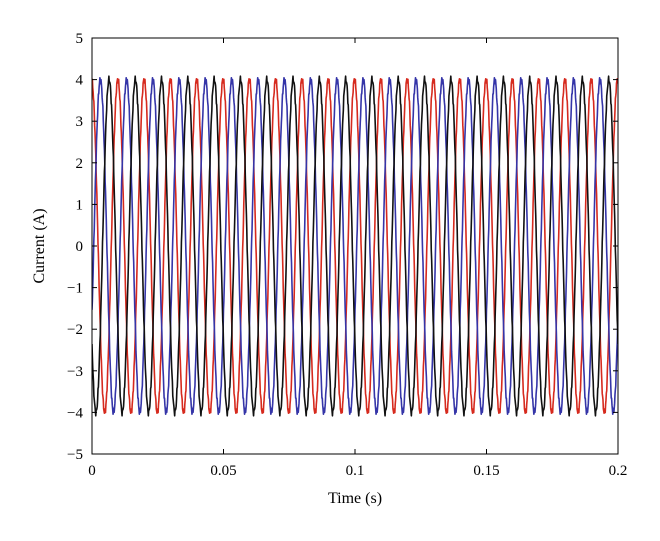 This screenshot has width=660, height=541. I want to click on x-tick-label: 0.1, so click(355, 471).